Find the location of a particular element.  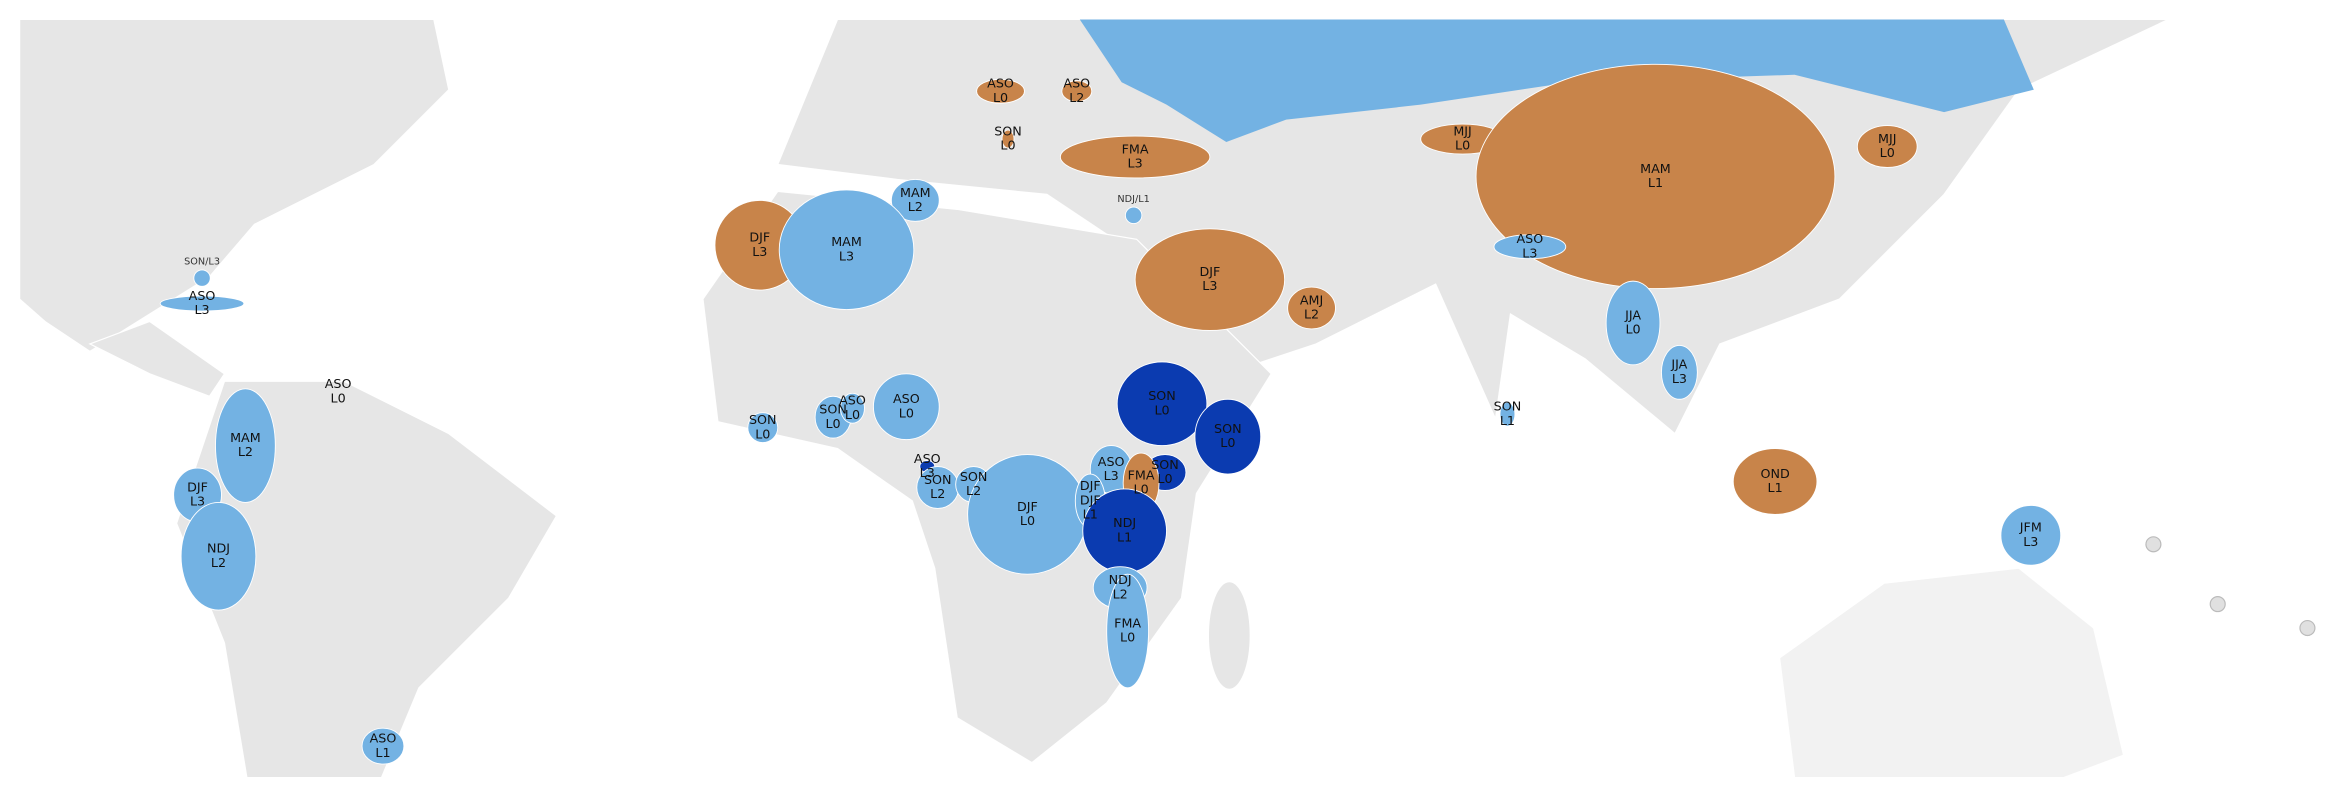

region-label: AMJ is located at coordinates (1311, 299).